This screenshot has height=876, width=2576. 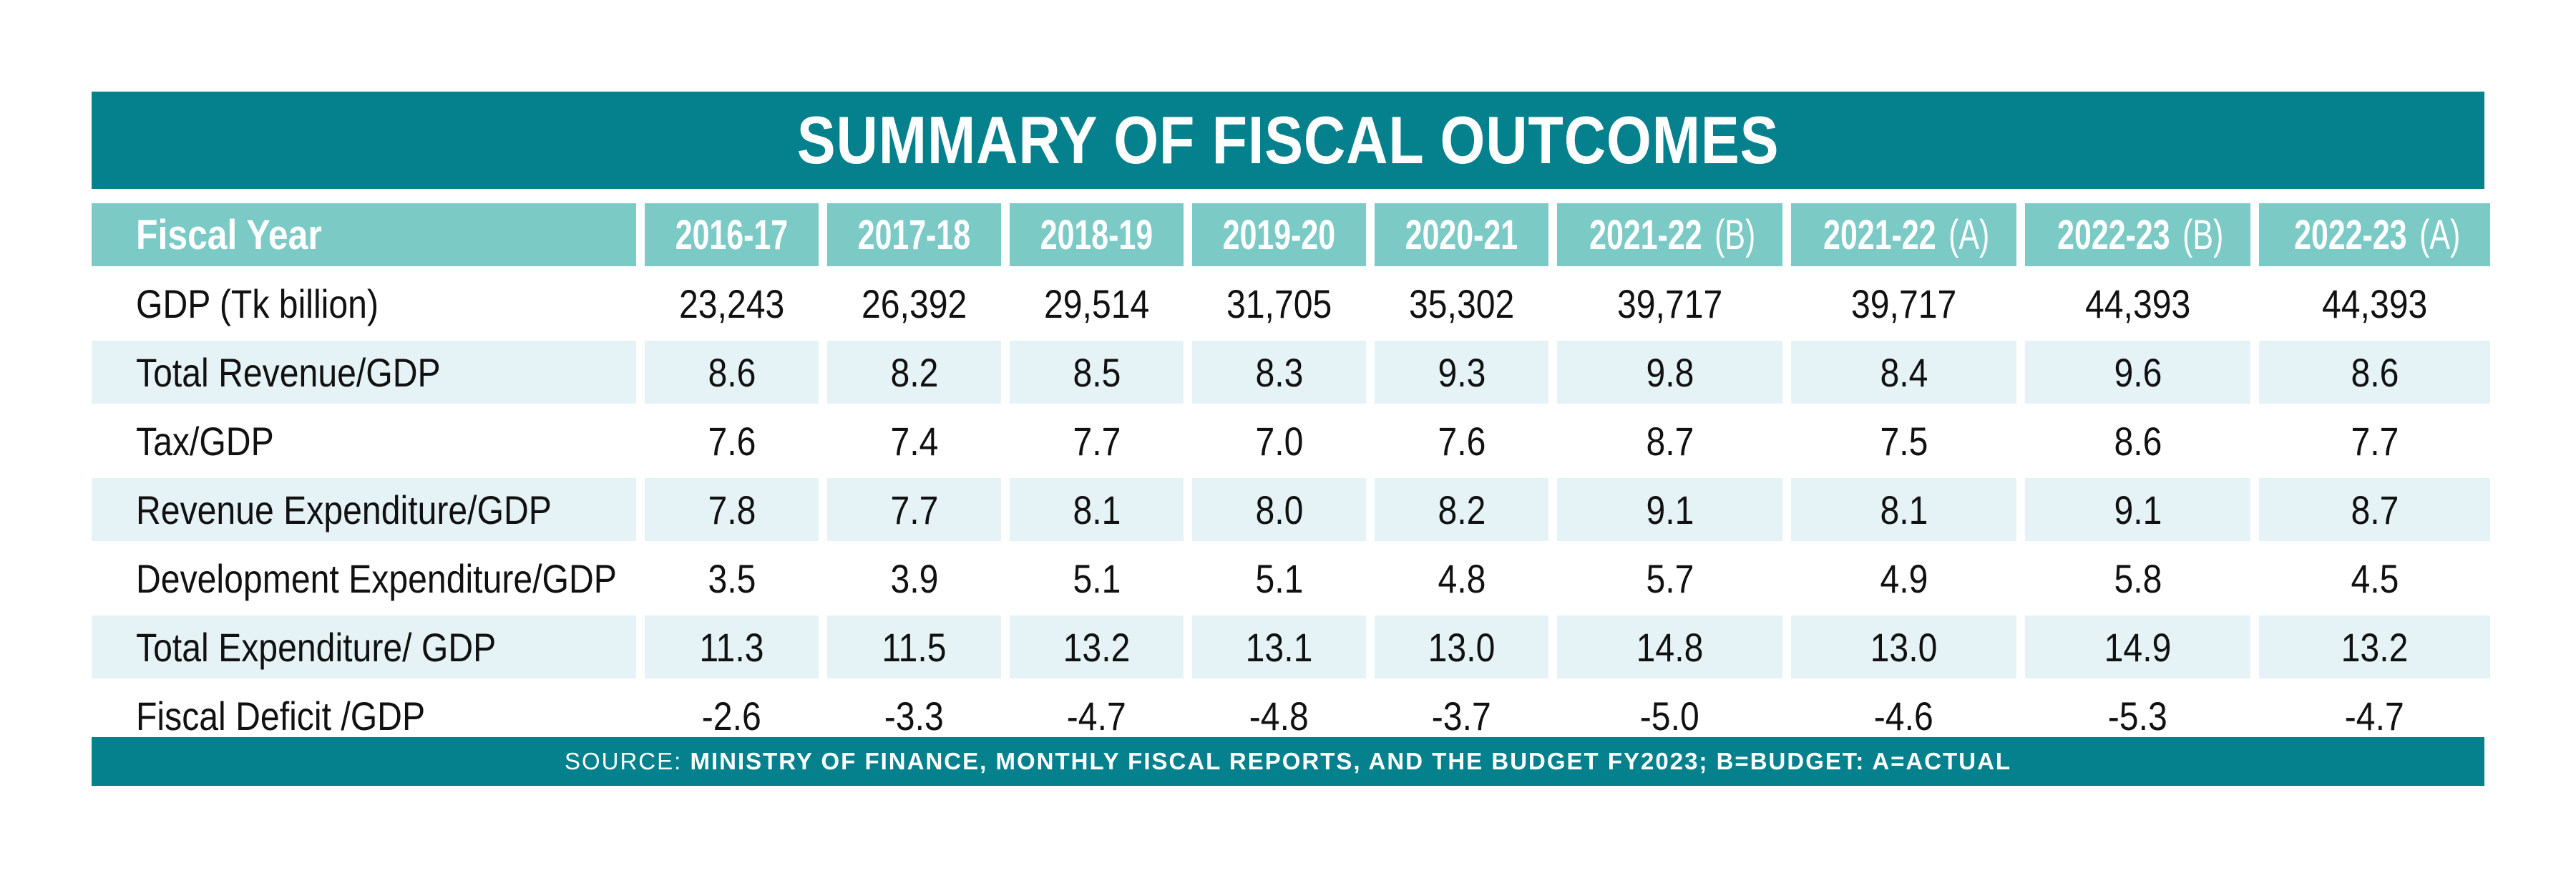 I want to click on row-label: Total Revenue/GDP, so click(x=364, y=372).